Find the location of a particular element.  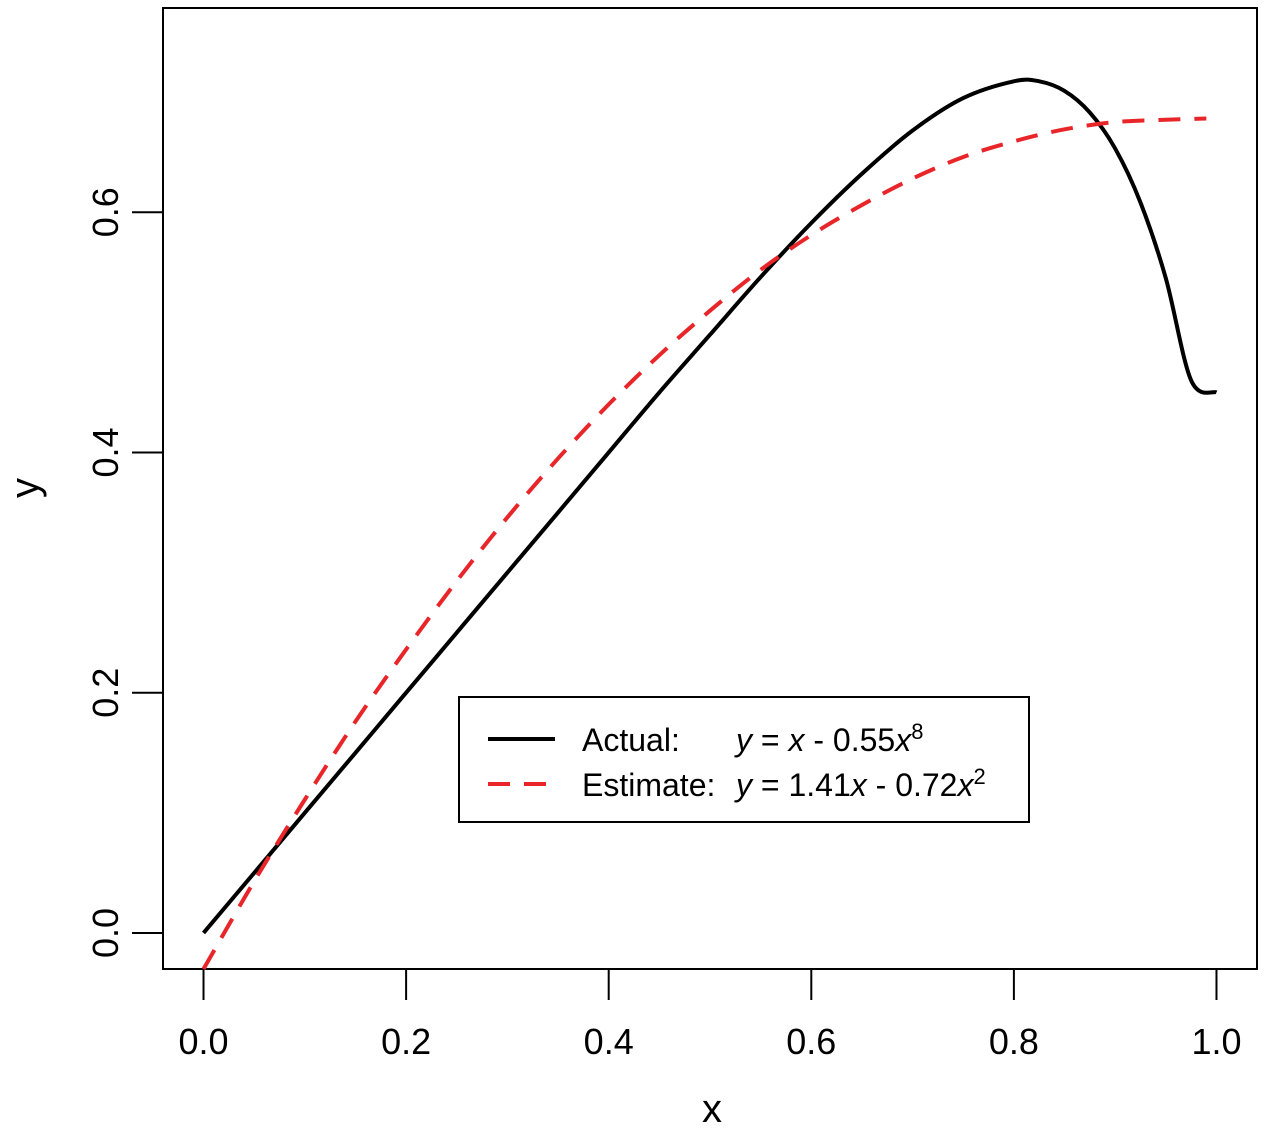

legend-formula-actual: y = x - 0.55x8 is located at coordinates (828, 738).